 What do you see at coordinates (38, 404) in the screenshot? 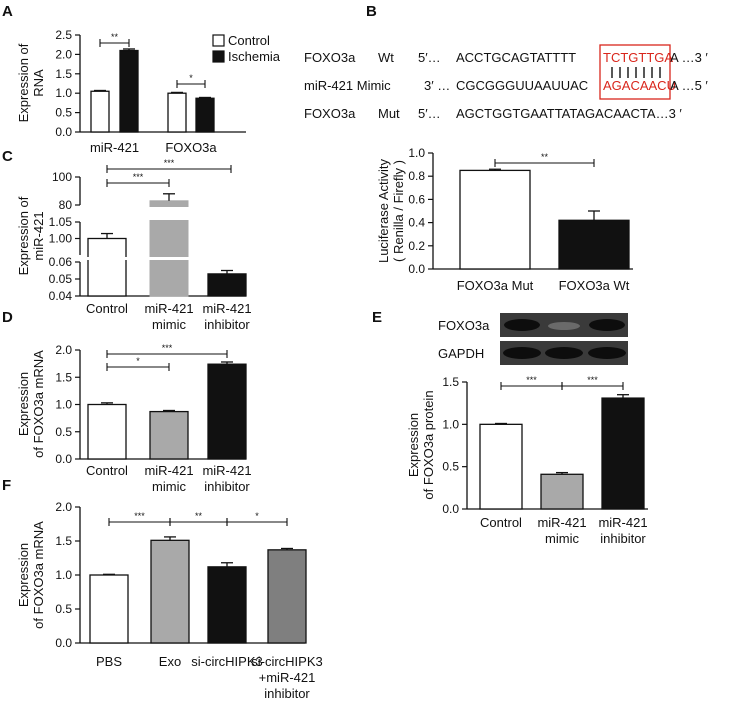
I see `panel-d-y-axis-title: of FOXO3a mRNA` at bounding box center [38, 404].